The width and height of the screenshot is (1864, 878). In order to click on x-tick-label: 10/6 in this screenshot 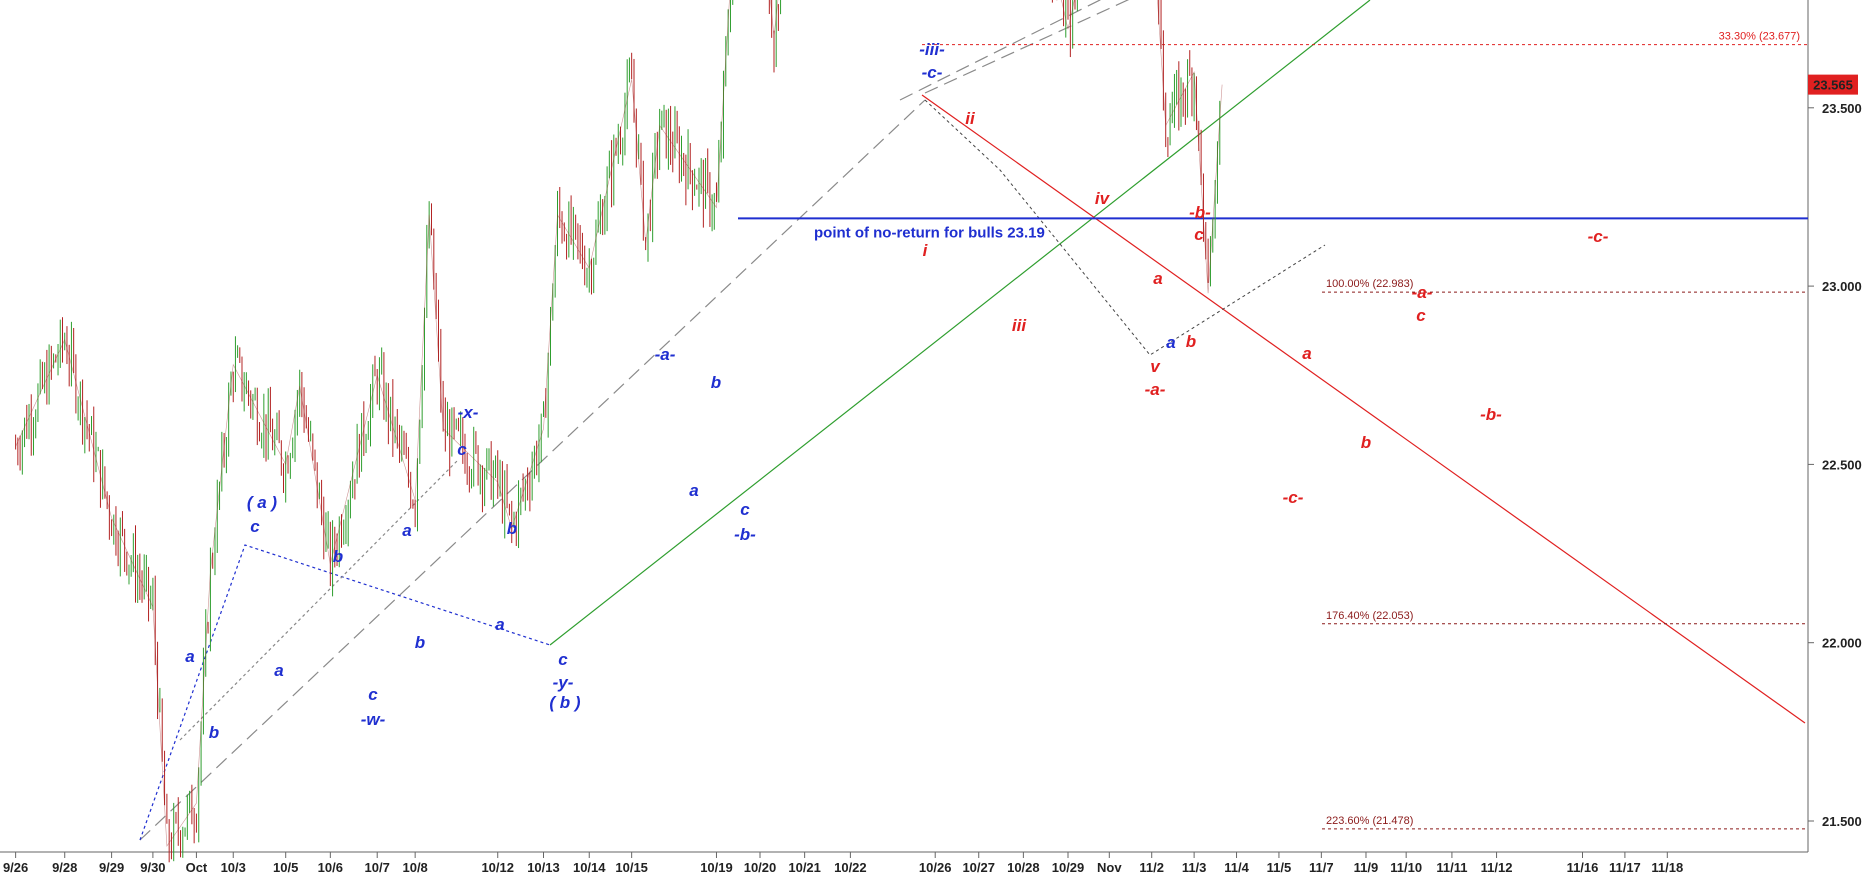, I will do `click(330, 867)`.